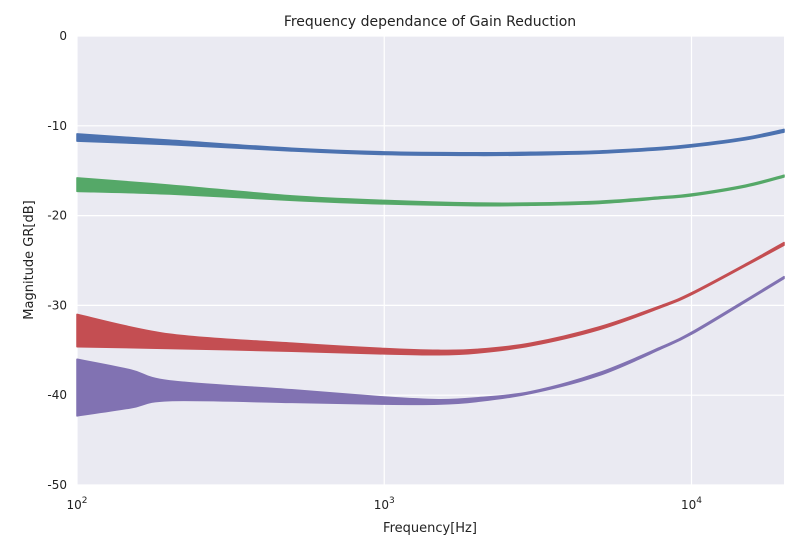 Image resolution: width=800 pixels, height=550 pixels. What do you see at coordinates (57, 216) in the screenshot?
I see `y-tick-label: -20` at bounding box center [57, 216].